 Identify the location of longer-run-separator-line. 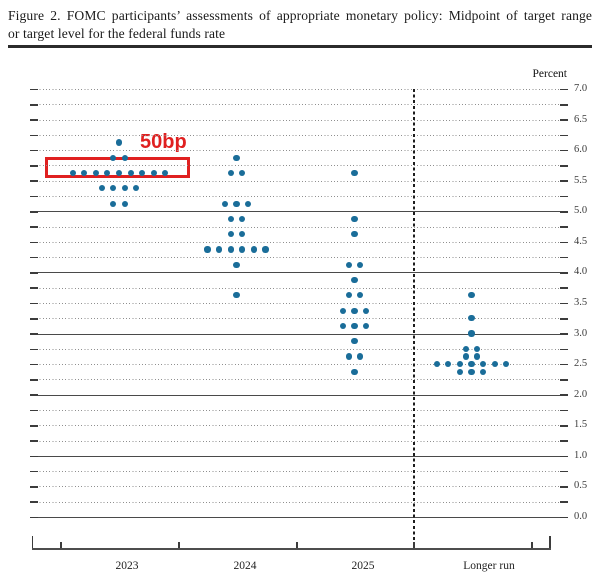
(414, 318).